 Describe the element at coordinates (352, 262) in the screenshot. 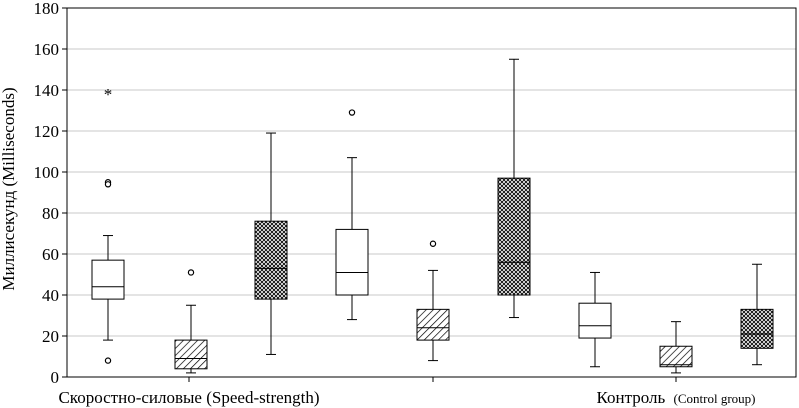

I see `box-4-iqr` at that location.